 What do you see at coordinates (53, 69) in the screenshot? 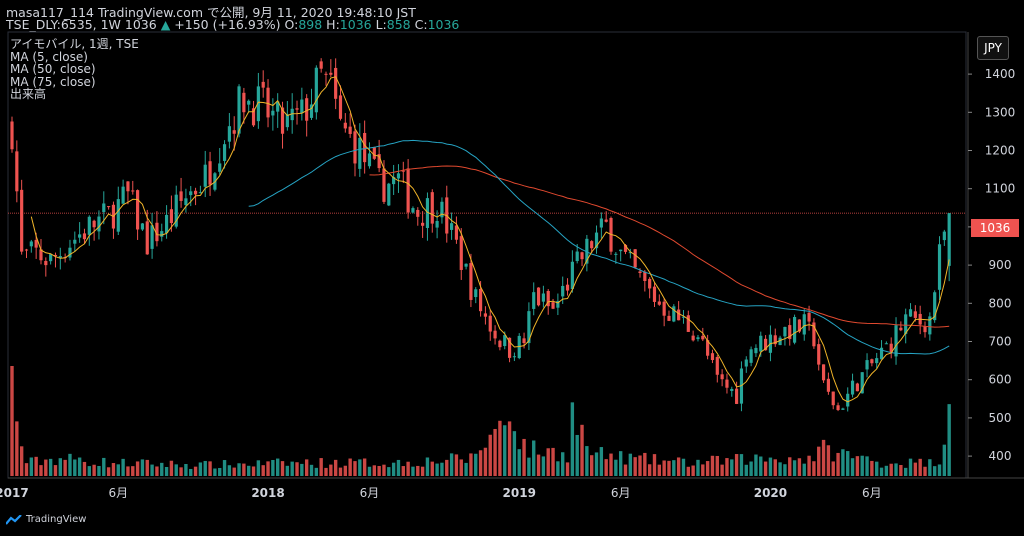
I see `legend-ma50: MA (50, close)` at bounding box center [53, 69].